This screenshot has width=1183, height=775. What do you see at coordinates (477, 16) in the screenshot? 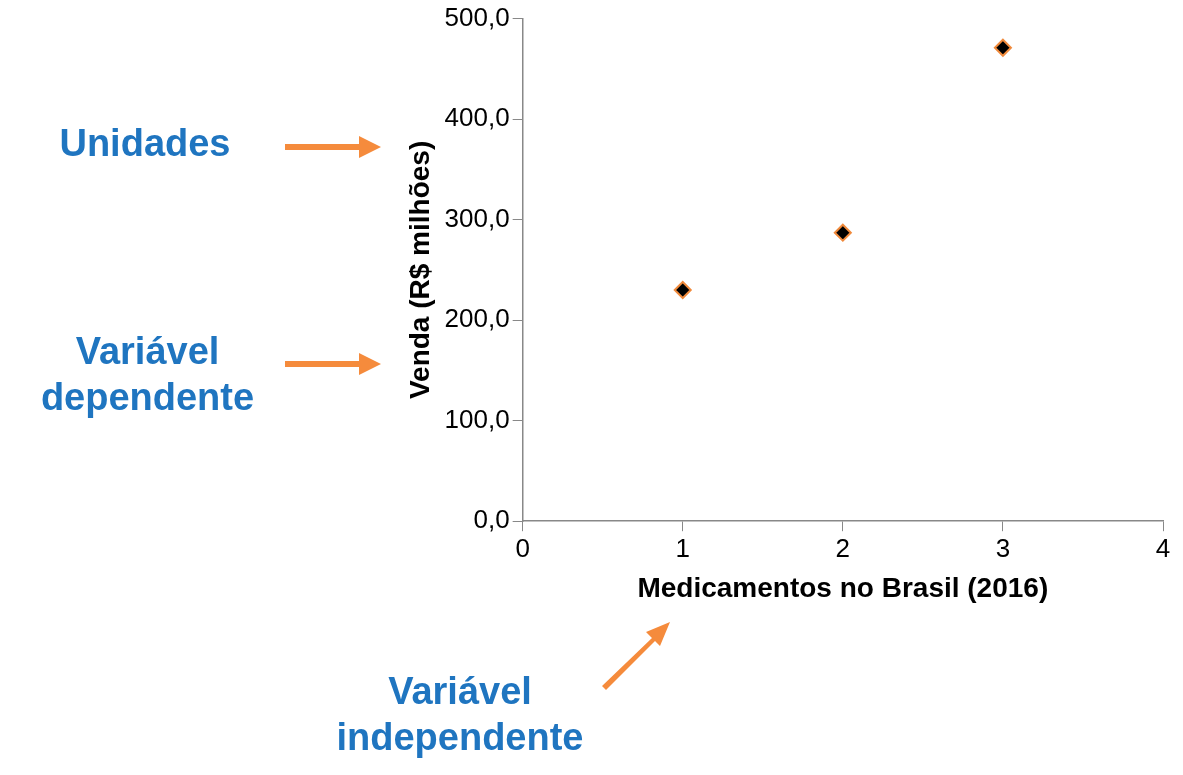
I see `y-tick-label: 500,0` at bounding box center [477, 16].